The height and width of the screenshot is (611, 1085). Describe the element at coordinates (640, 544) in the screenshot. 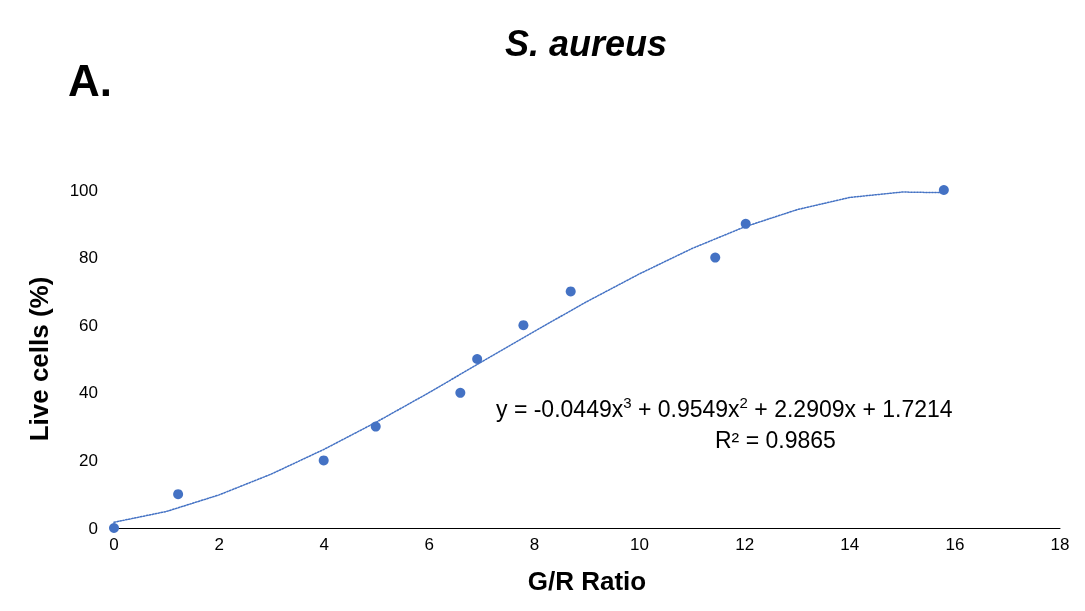

I see `x-tick-label: 10` at that location.